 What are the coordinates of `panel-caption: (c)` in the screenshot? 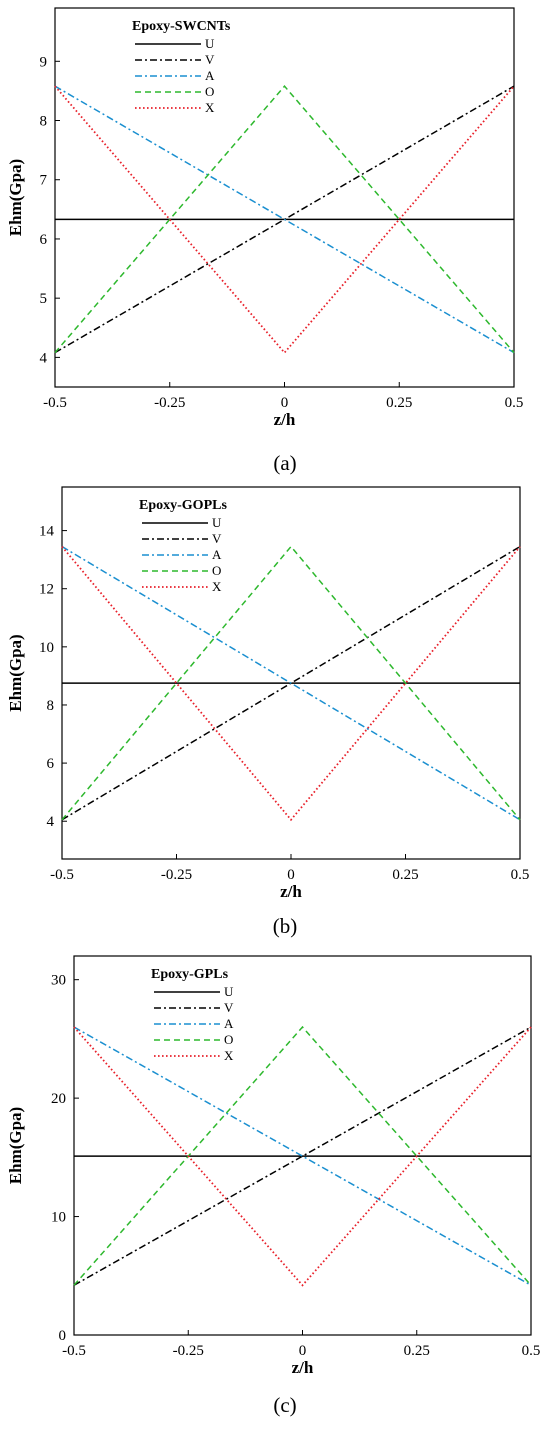 It's located at (284, 1405).